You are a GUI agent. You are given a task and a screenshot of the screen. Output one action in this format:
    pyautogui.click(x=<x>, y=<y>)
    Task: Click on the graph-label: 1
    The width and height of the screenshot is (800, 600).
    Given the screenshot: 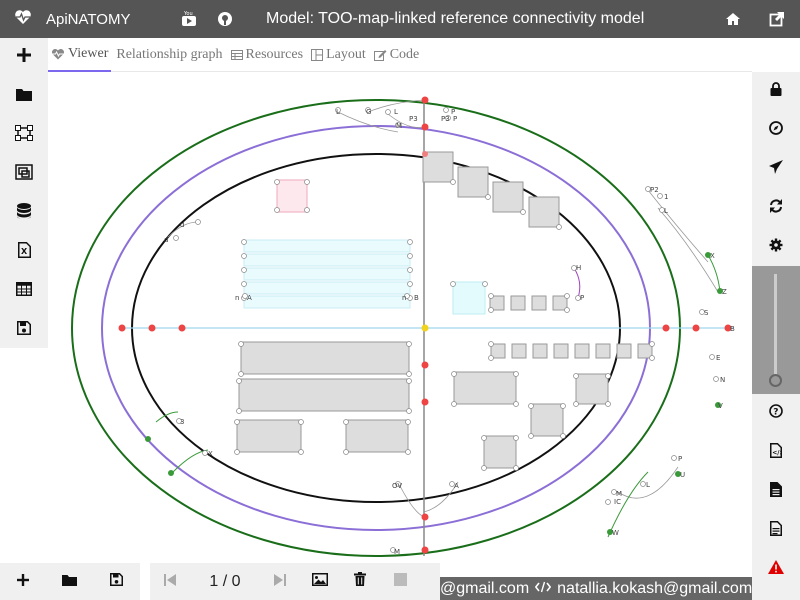 What is the action you would take?
    pyautogui.click(x=666, y=197)
    